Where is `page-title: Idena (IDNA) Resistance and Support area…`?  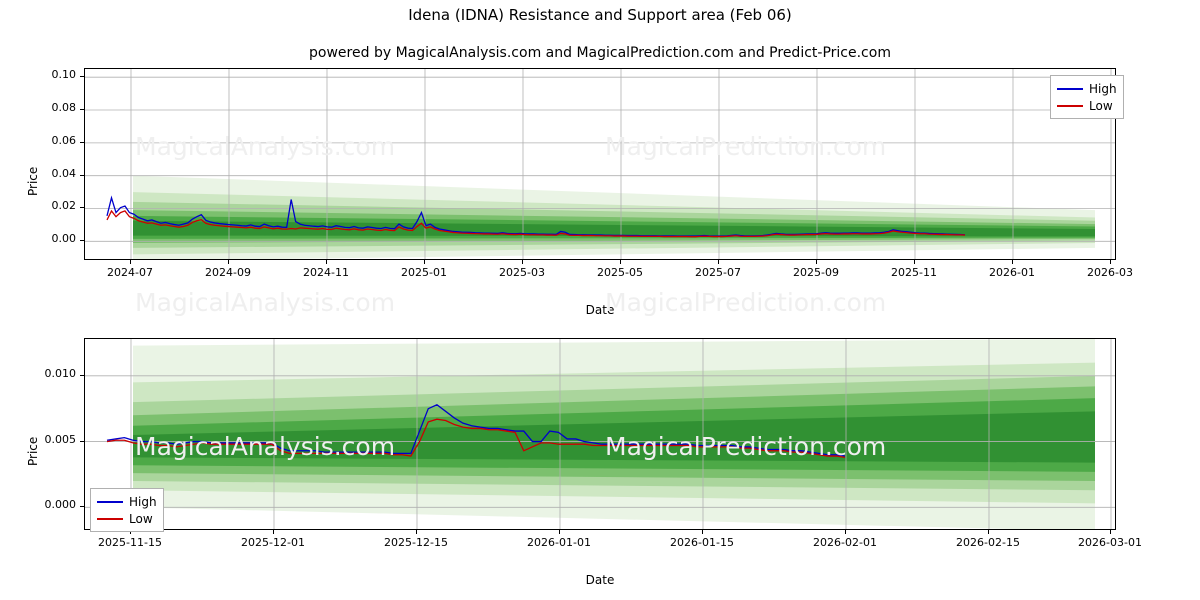
page-title: Idena (IDNA) Resistance and Support area… is located at coordinates (600, 15).